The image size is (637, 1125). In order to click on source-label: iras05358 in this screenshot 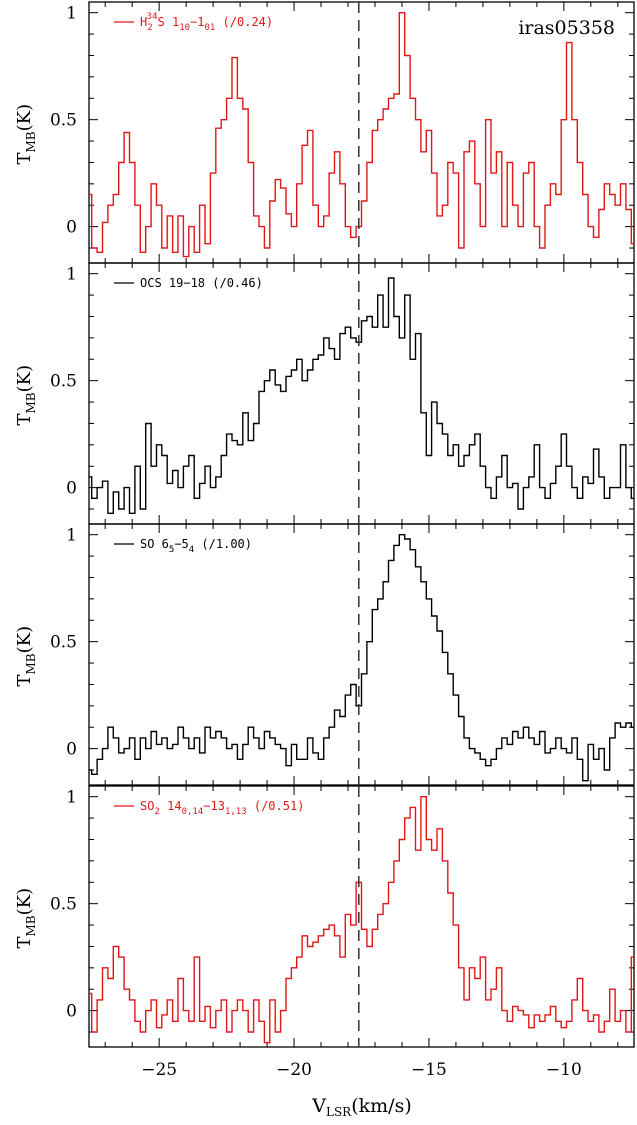, I will do `click(566, 28)`.